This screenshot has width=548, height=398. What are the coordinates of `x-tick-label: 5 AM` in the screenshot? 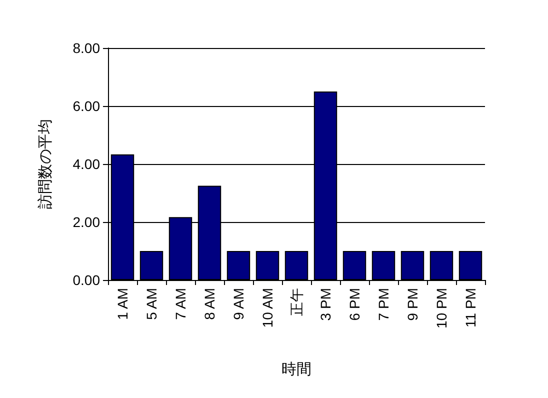 It's located at (152, 304).